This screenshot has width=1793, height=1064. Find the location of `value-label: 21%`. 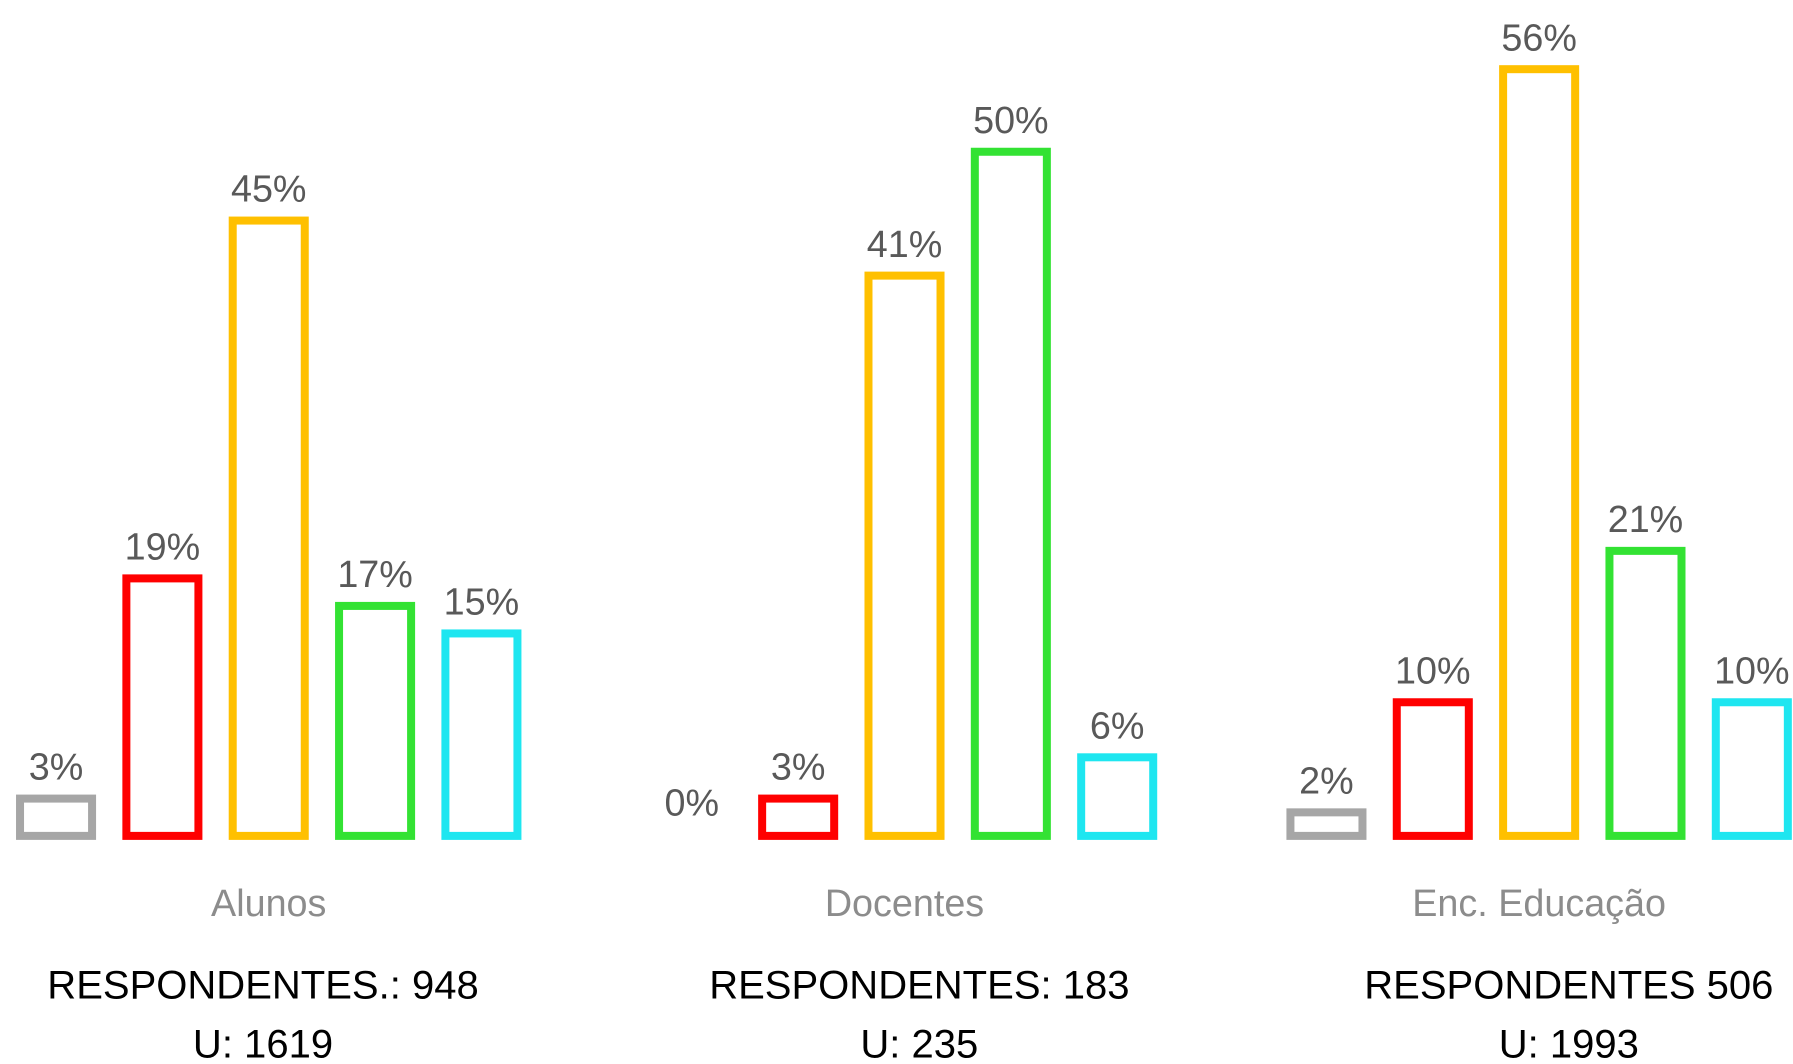

value-label: 21% is located at coordinates (1646, 519).